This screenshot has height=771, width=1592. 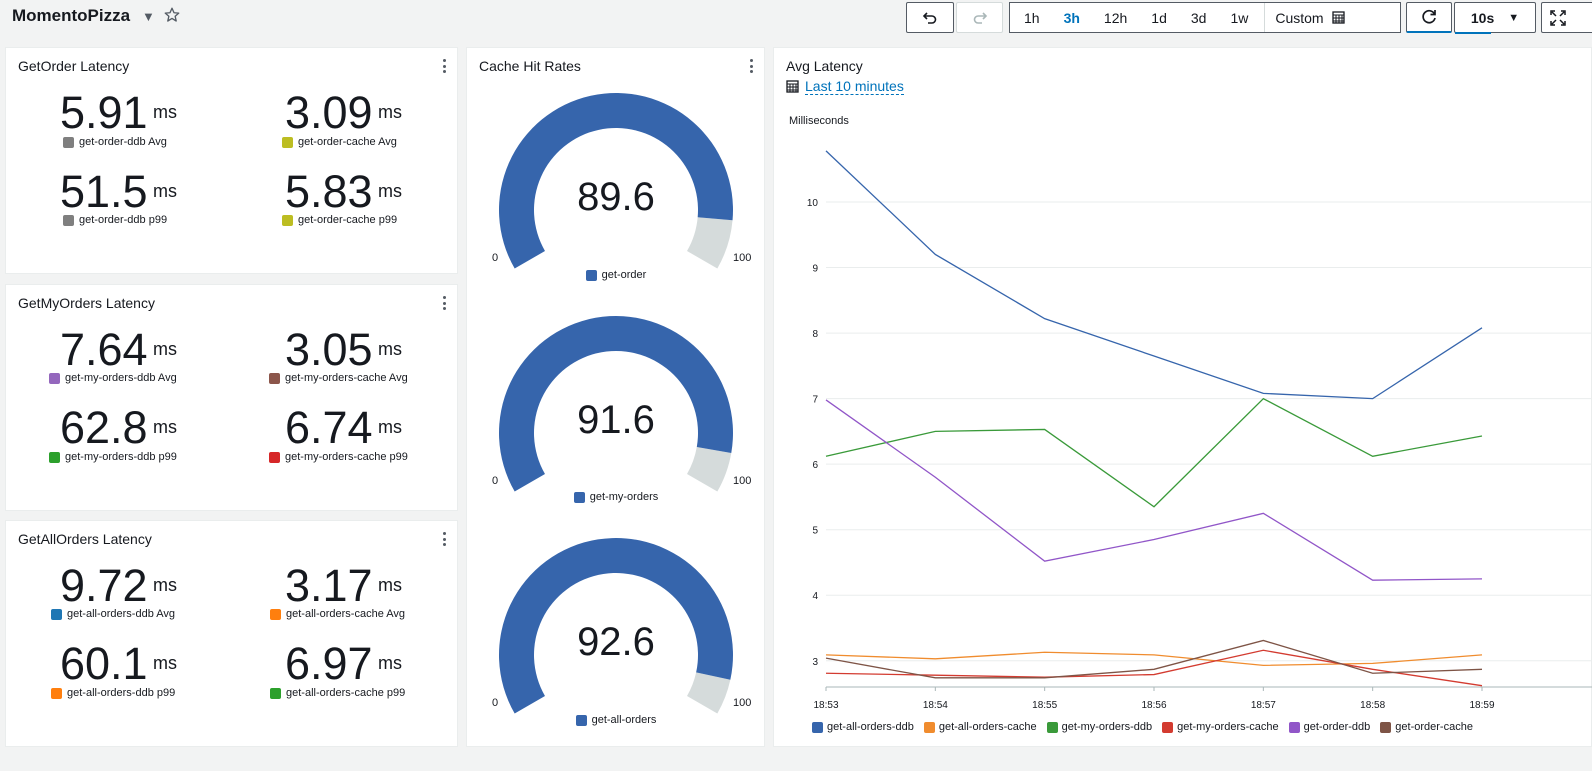 I want to click on metric-value: 6.74, so click(x=329, y=427).